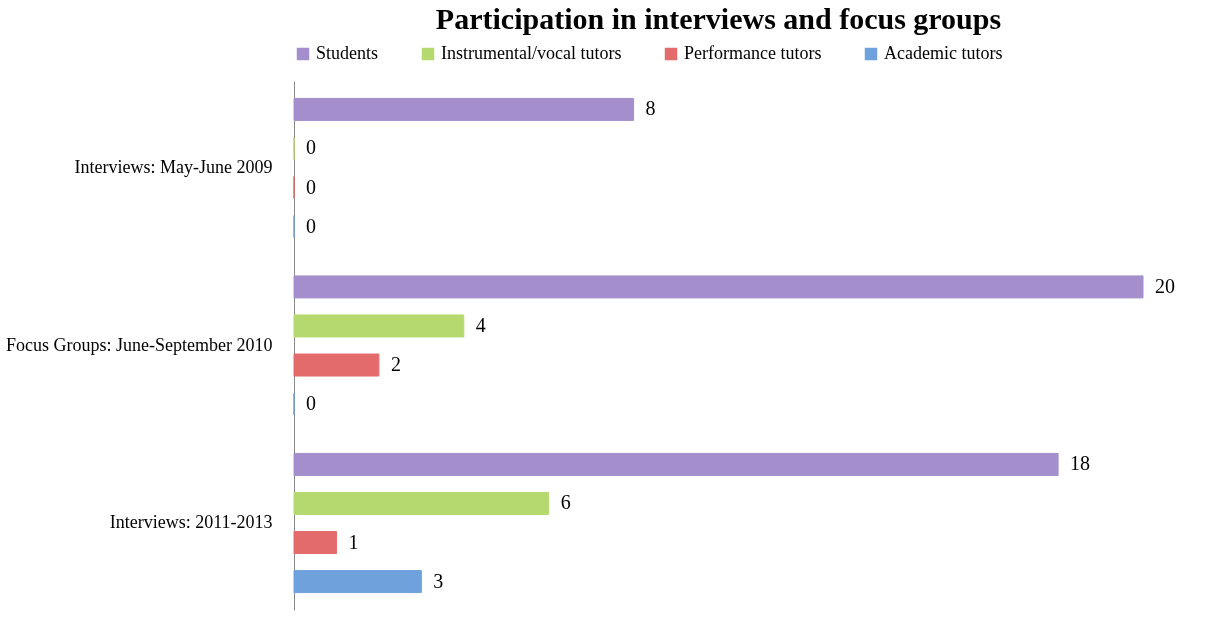 The height and width of the screenshot is (631, 1211). I want to click on chart-title: Participation in interviews and focus groups, so click(718, 18).